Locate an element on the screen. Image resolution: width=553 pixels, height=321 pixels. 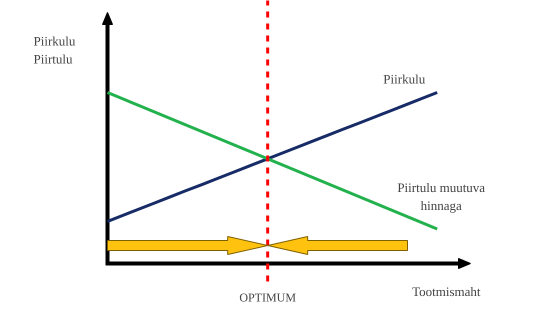
x-axis-title: Tootmismaht is located at coordinates (446, 291).